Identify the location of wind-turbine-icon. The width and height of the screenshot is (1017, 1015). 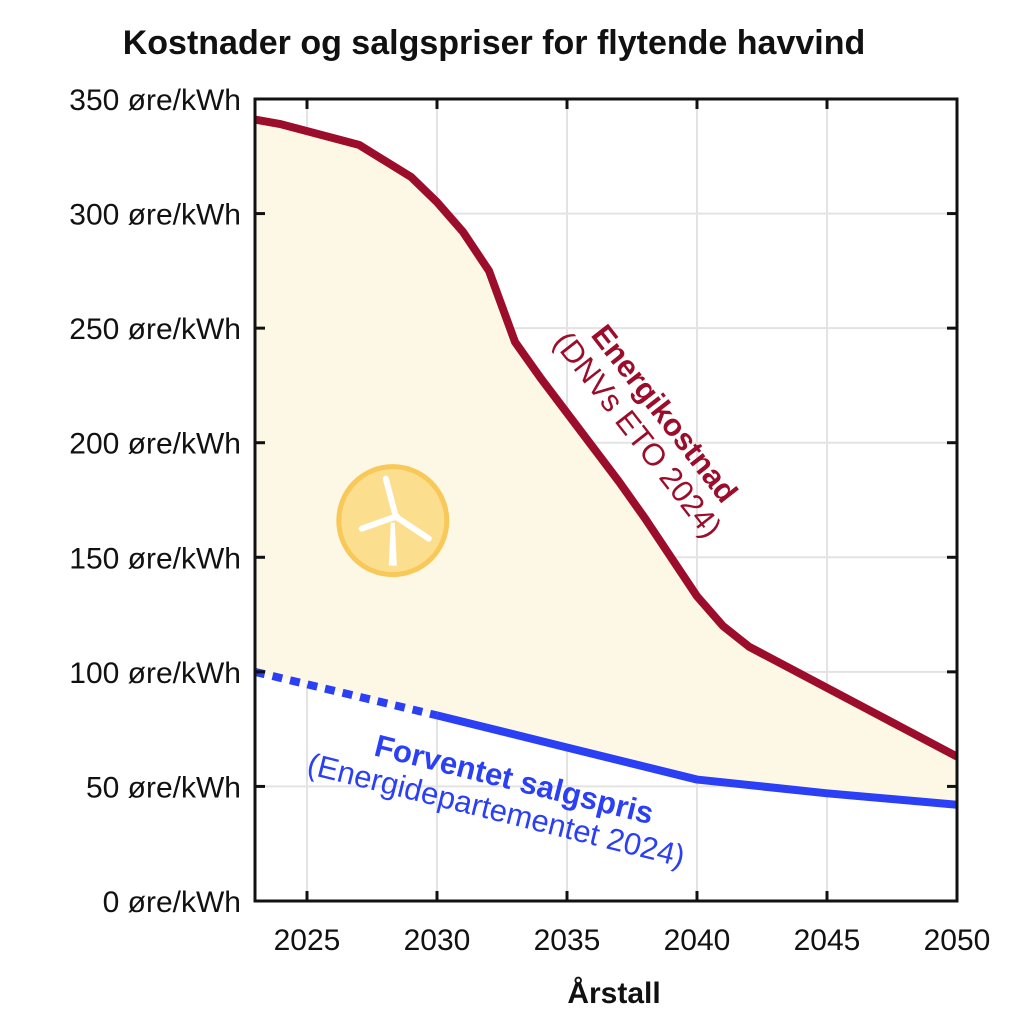
(393, 521).